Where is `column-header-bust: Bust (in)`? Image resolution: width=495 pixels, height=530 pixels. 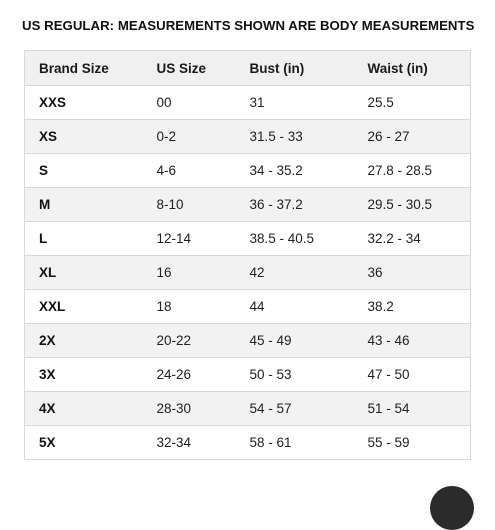
column-header-bust: Bust (in) is located at coordinates (294, 68).